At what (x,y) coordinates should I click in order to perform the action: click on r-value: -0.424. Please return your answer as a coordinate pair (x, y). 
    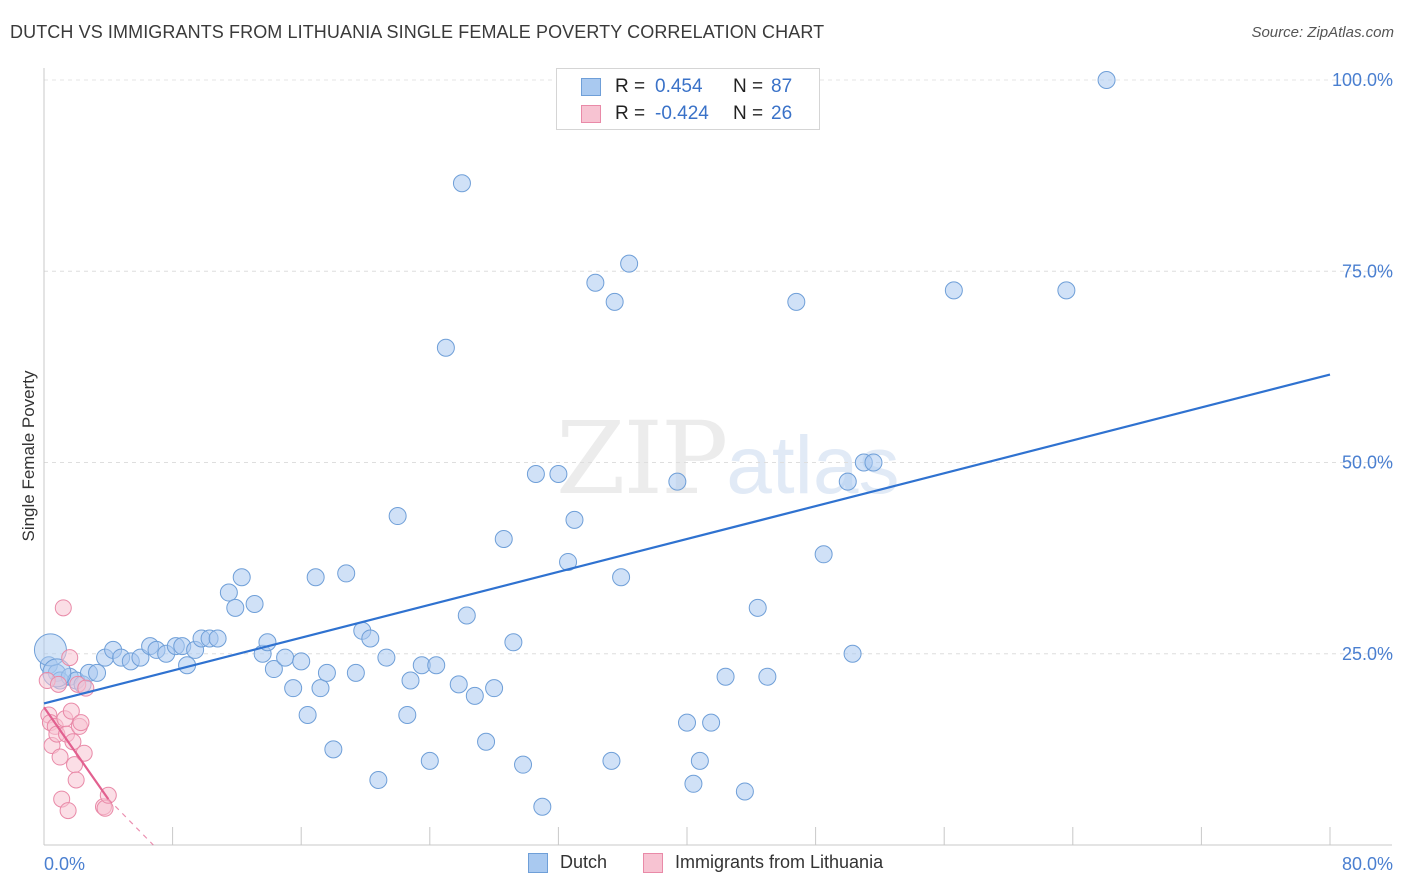
    Looking at the image, I should click on (682, 113).